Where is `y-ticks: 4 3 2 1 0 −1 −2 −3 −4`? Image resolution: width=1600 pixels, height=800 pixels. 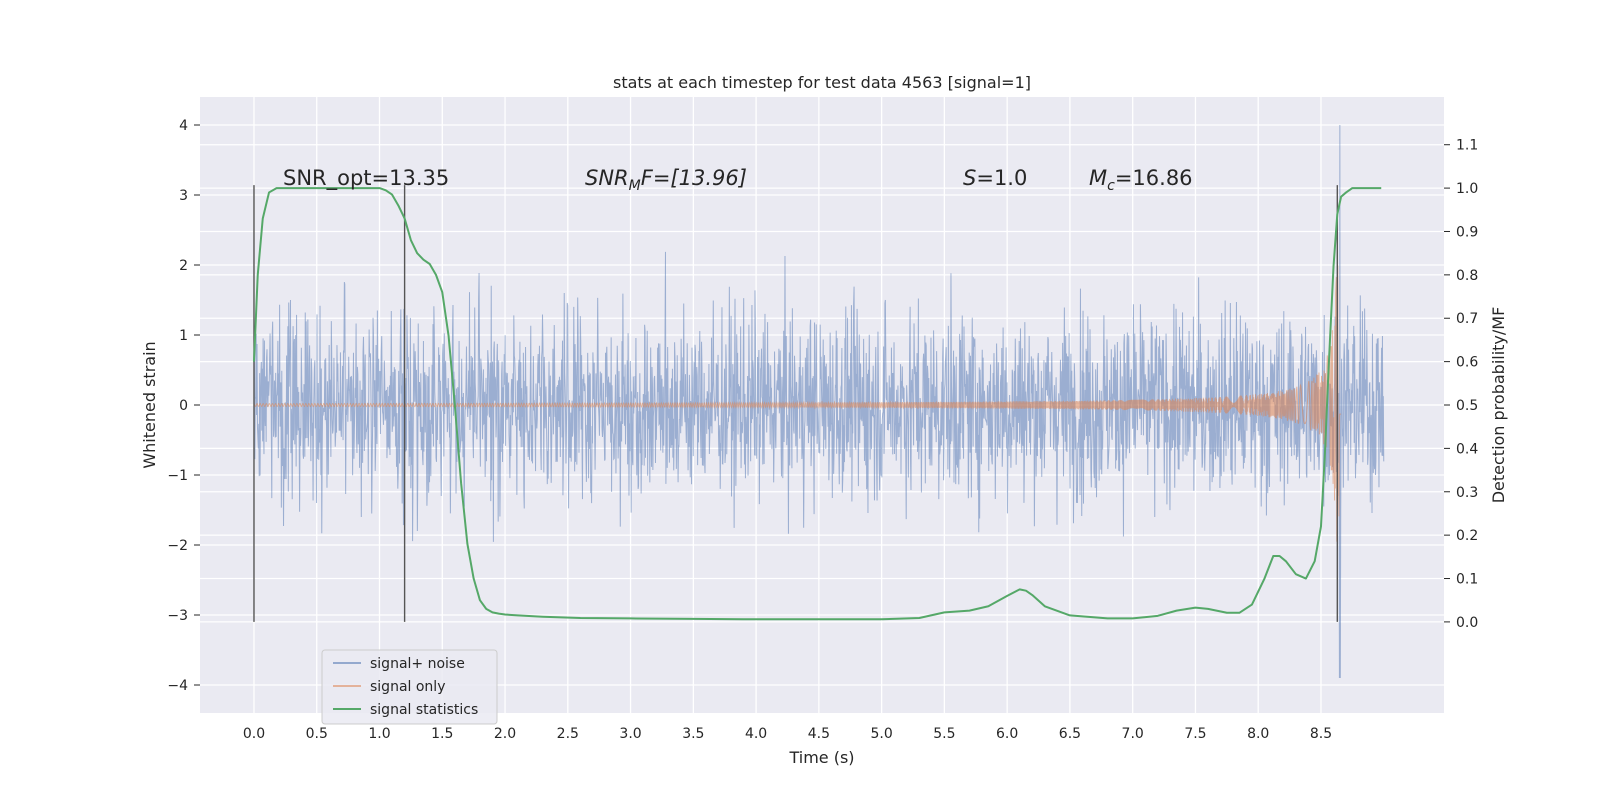 y-ticks: 4 3 2 1 0 −1 −2 −3 −4 is located at coordinates (183, 406).